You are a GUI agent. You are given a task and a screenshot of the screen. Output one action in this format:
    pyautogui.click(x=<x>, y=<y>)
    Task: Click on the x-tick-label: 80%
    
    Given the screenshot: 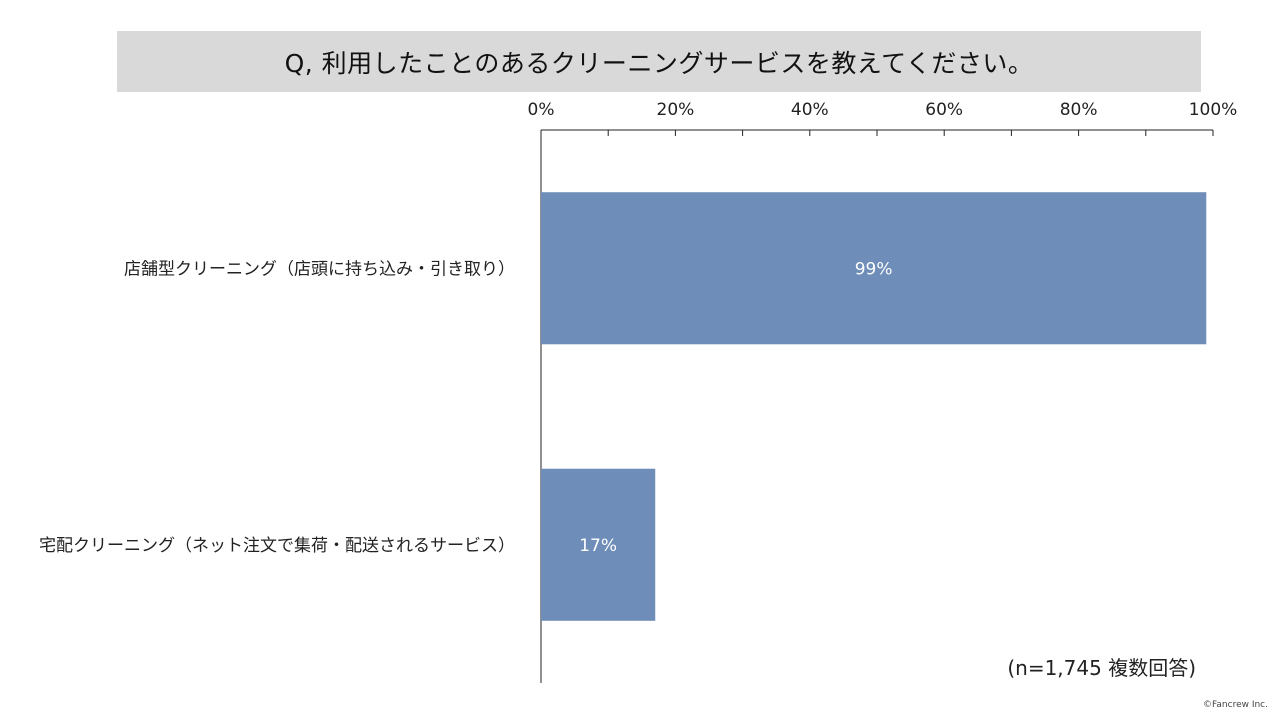 What is the action you would take?
    pyautogui.click(x=1079, y=110)
    